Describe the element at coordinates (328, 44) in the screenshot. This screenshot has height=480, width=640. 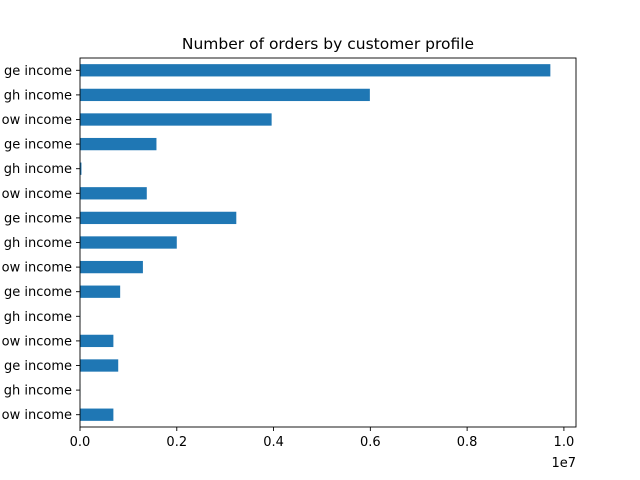
I see `chart-title: Number of orders by customer profile` at that location.